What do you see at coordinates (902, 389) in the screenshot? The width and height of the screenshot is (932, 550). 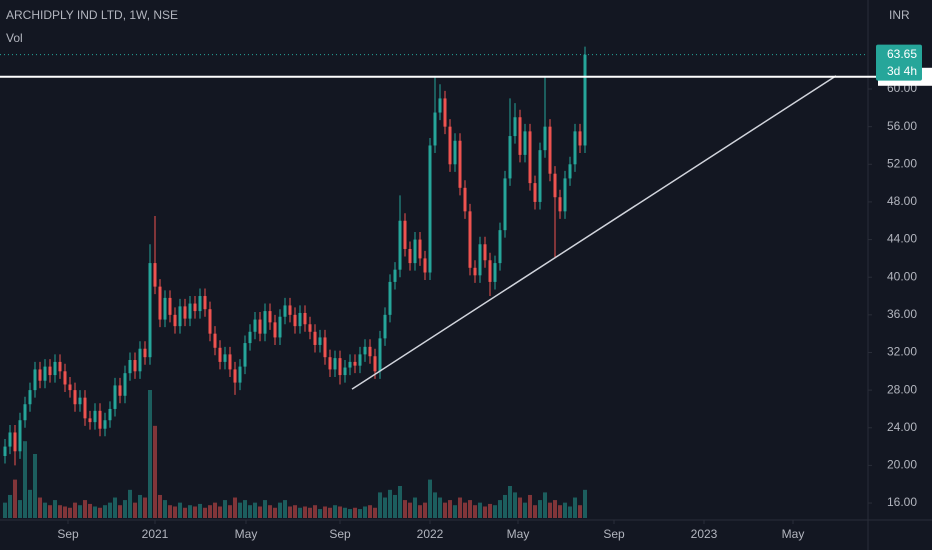 I see `y-tick-label: 28.00` at bounding box center [902, 389].